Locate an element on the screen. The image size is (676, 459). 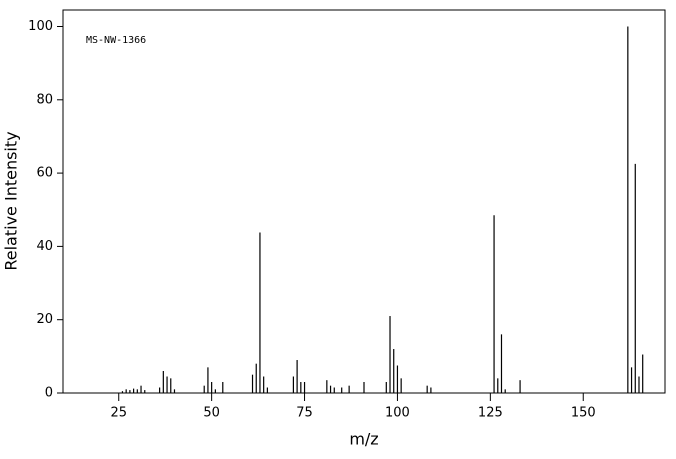
x-tick-label: 50 is located at coordinates (211, 413).